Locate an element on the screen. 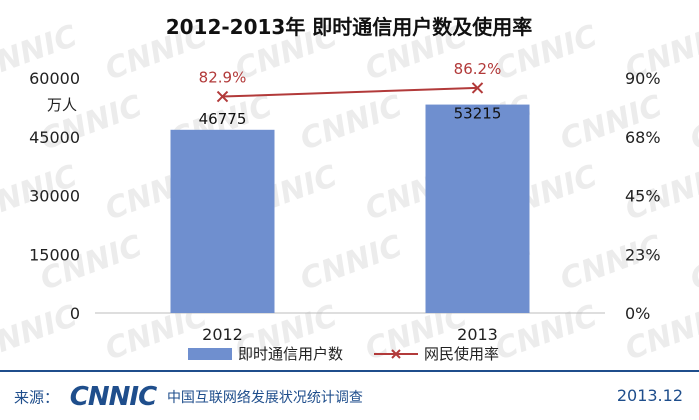 This screenshot has width=699, height=420. legend-swatch-marker is located at coordinates (396, 354).